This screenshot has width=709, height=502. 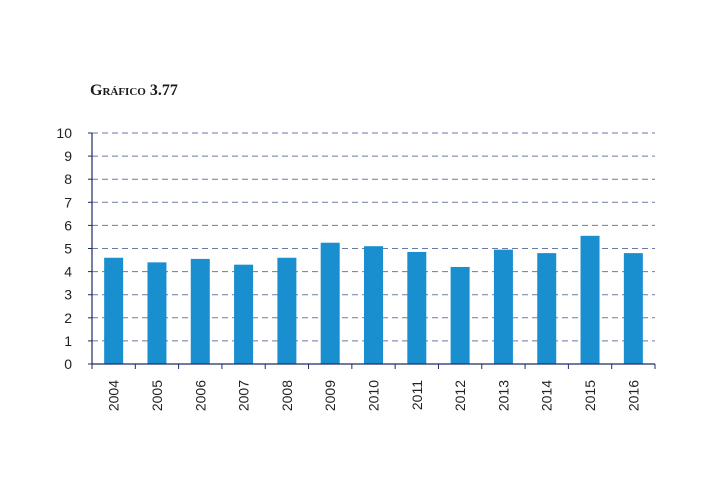 What do you see at coordinates (157, 395) in the screenshot?
I see `x-tick-label: 2005` at bounding box center [157, 395].